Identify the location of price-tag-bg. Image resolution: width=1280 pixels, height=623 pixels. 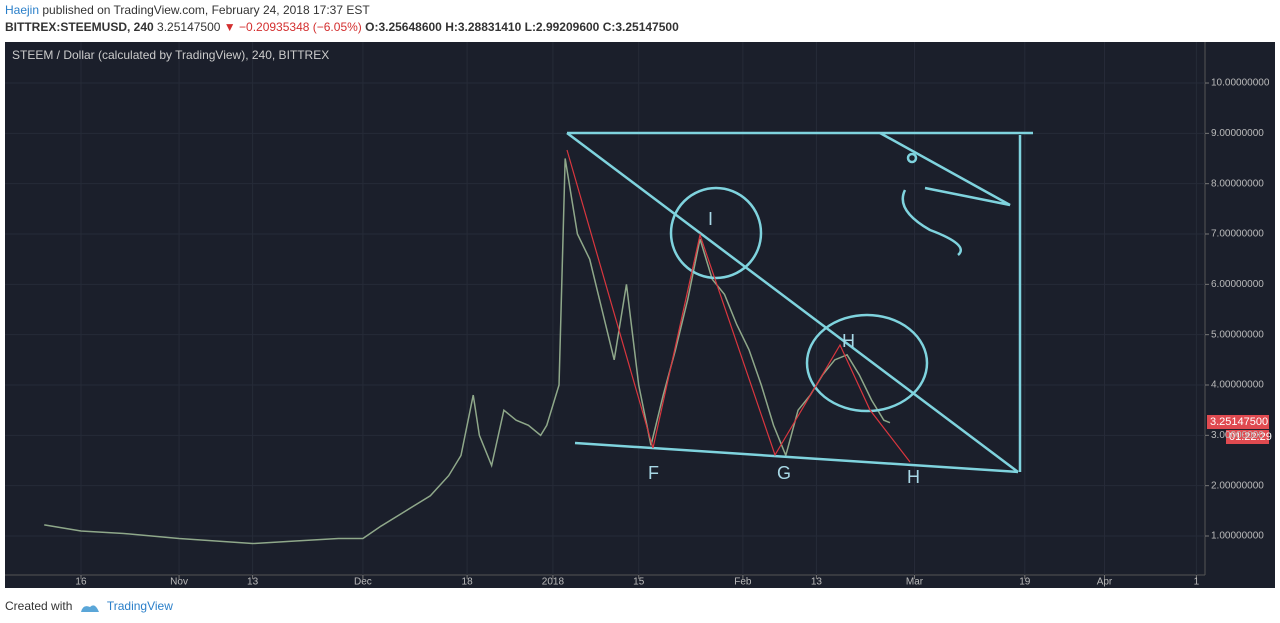
(1238, 422).